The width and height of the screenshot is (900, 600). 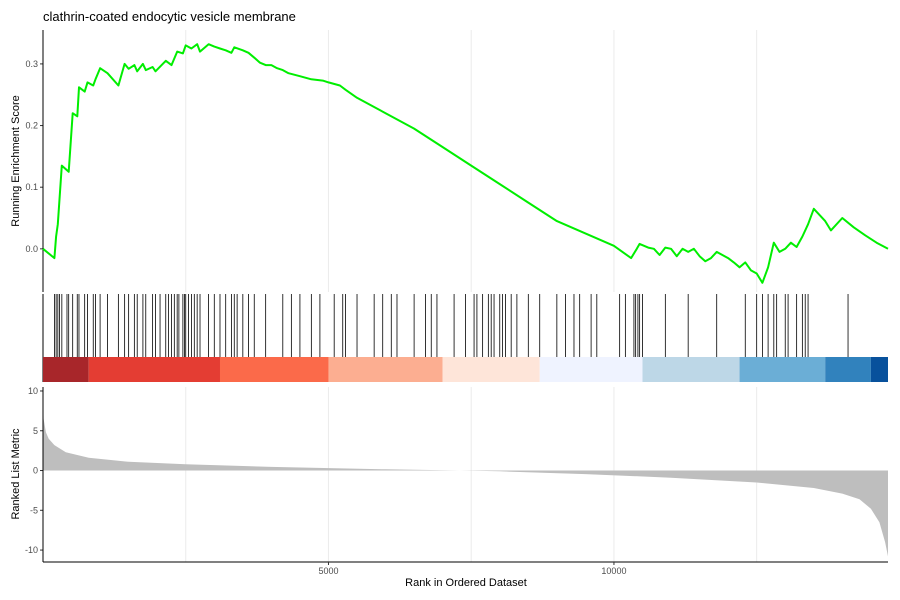 I want to click on metric-y-tick-label-2: 0, so click(x=35, y=471).